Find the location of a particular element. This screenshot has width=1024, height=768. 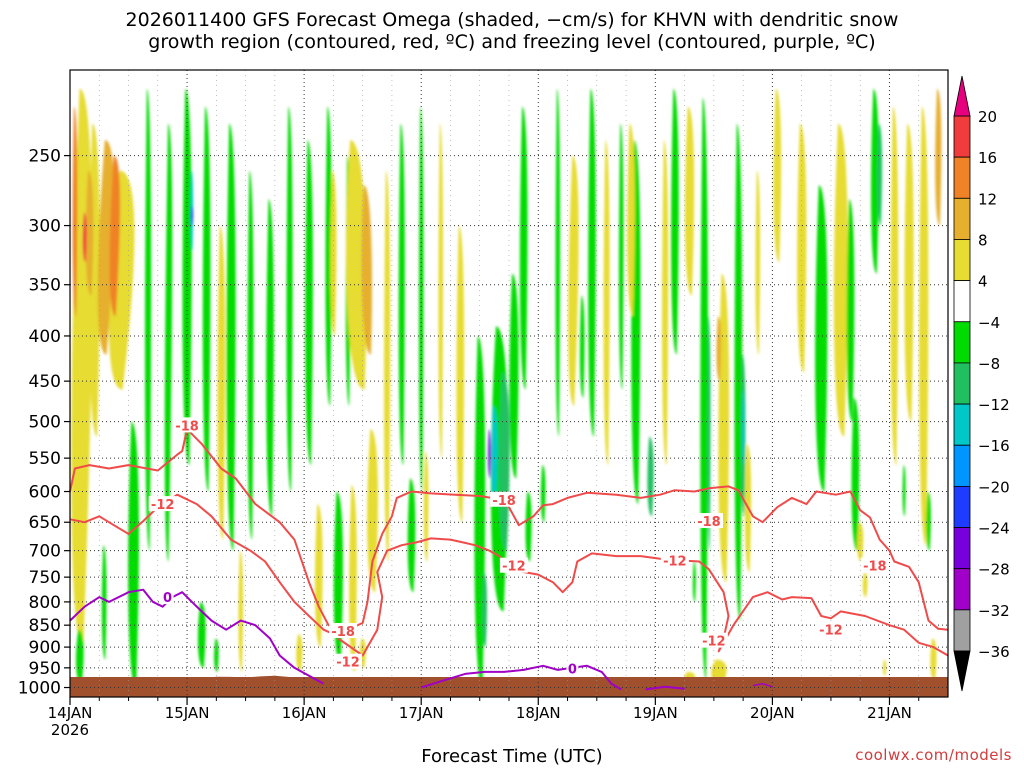

contour-label-minus12-6-bg is located at coordinates (830, 629).